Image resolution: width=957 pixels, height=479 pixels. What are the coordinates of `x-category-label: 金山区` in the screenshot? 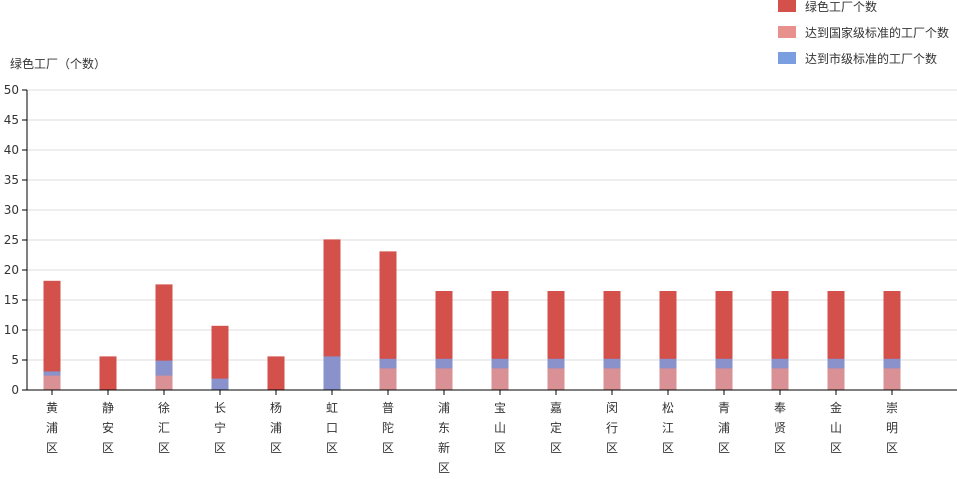 It's located at (836, 427).